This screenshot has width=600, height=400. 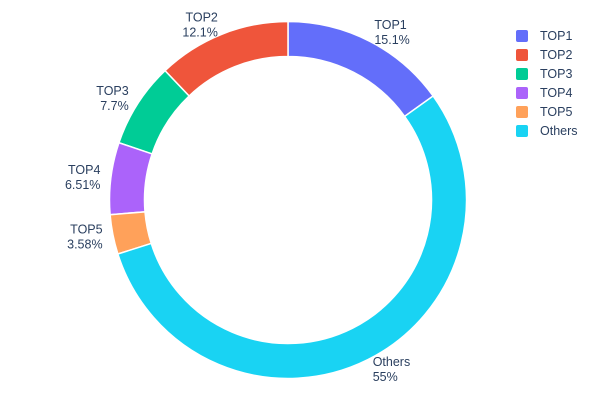 What do you see at coordinates (556, 92) in the screenshot?
I see `legend-item-label: TOP4` at bounding box center [556, 92].